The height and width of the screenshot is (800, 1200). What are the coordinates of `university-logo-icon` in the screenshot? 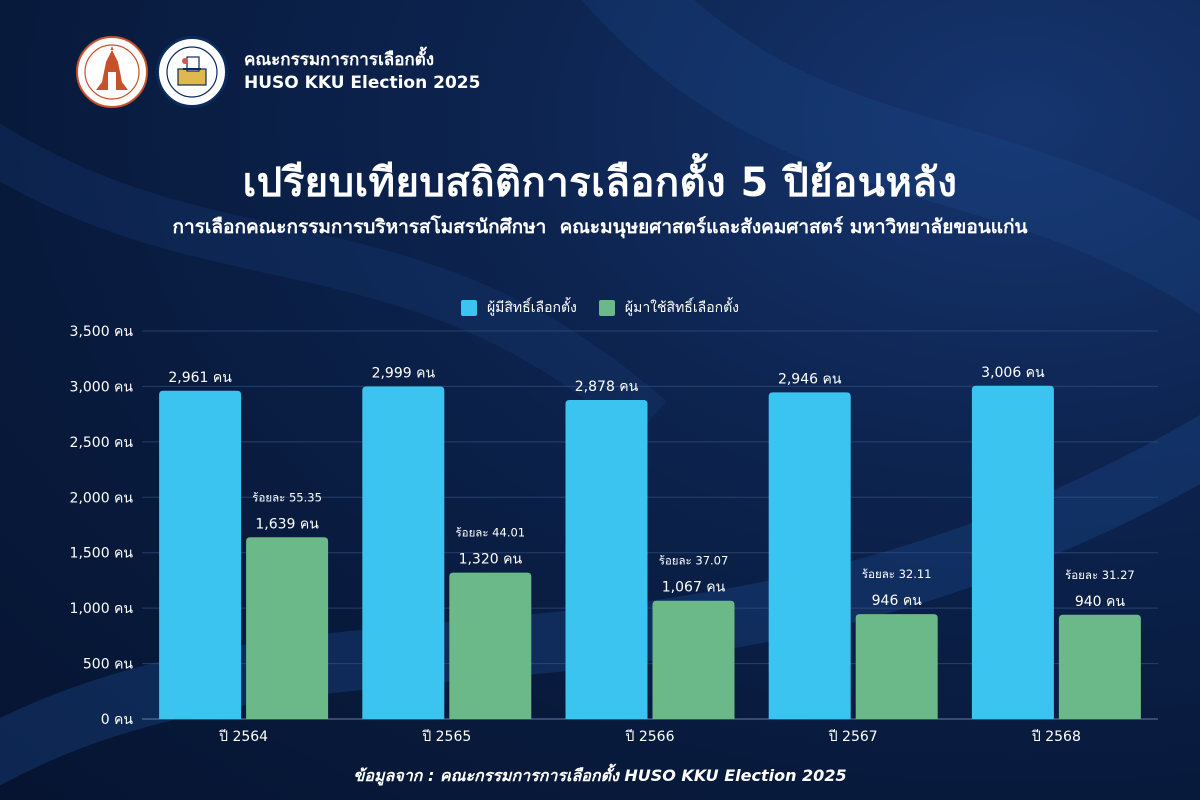 It's located at (112, 72).